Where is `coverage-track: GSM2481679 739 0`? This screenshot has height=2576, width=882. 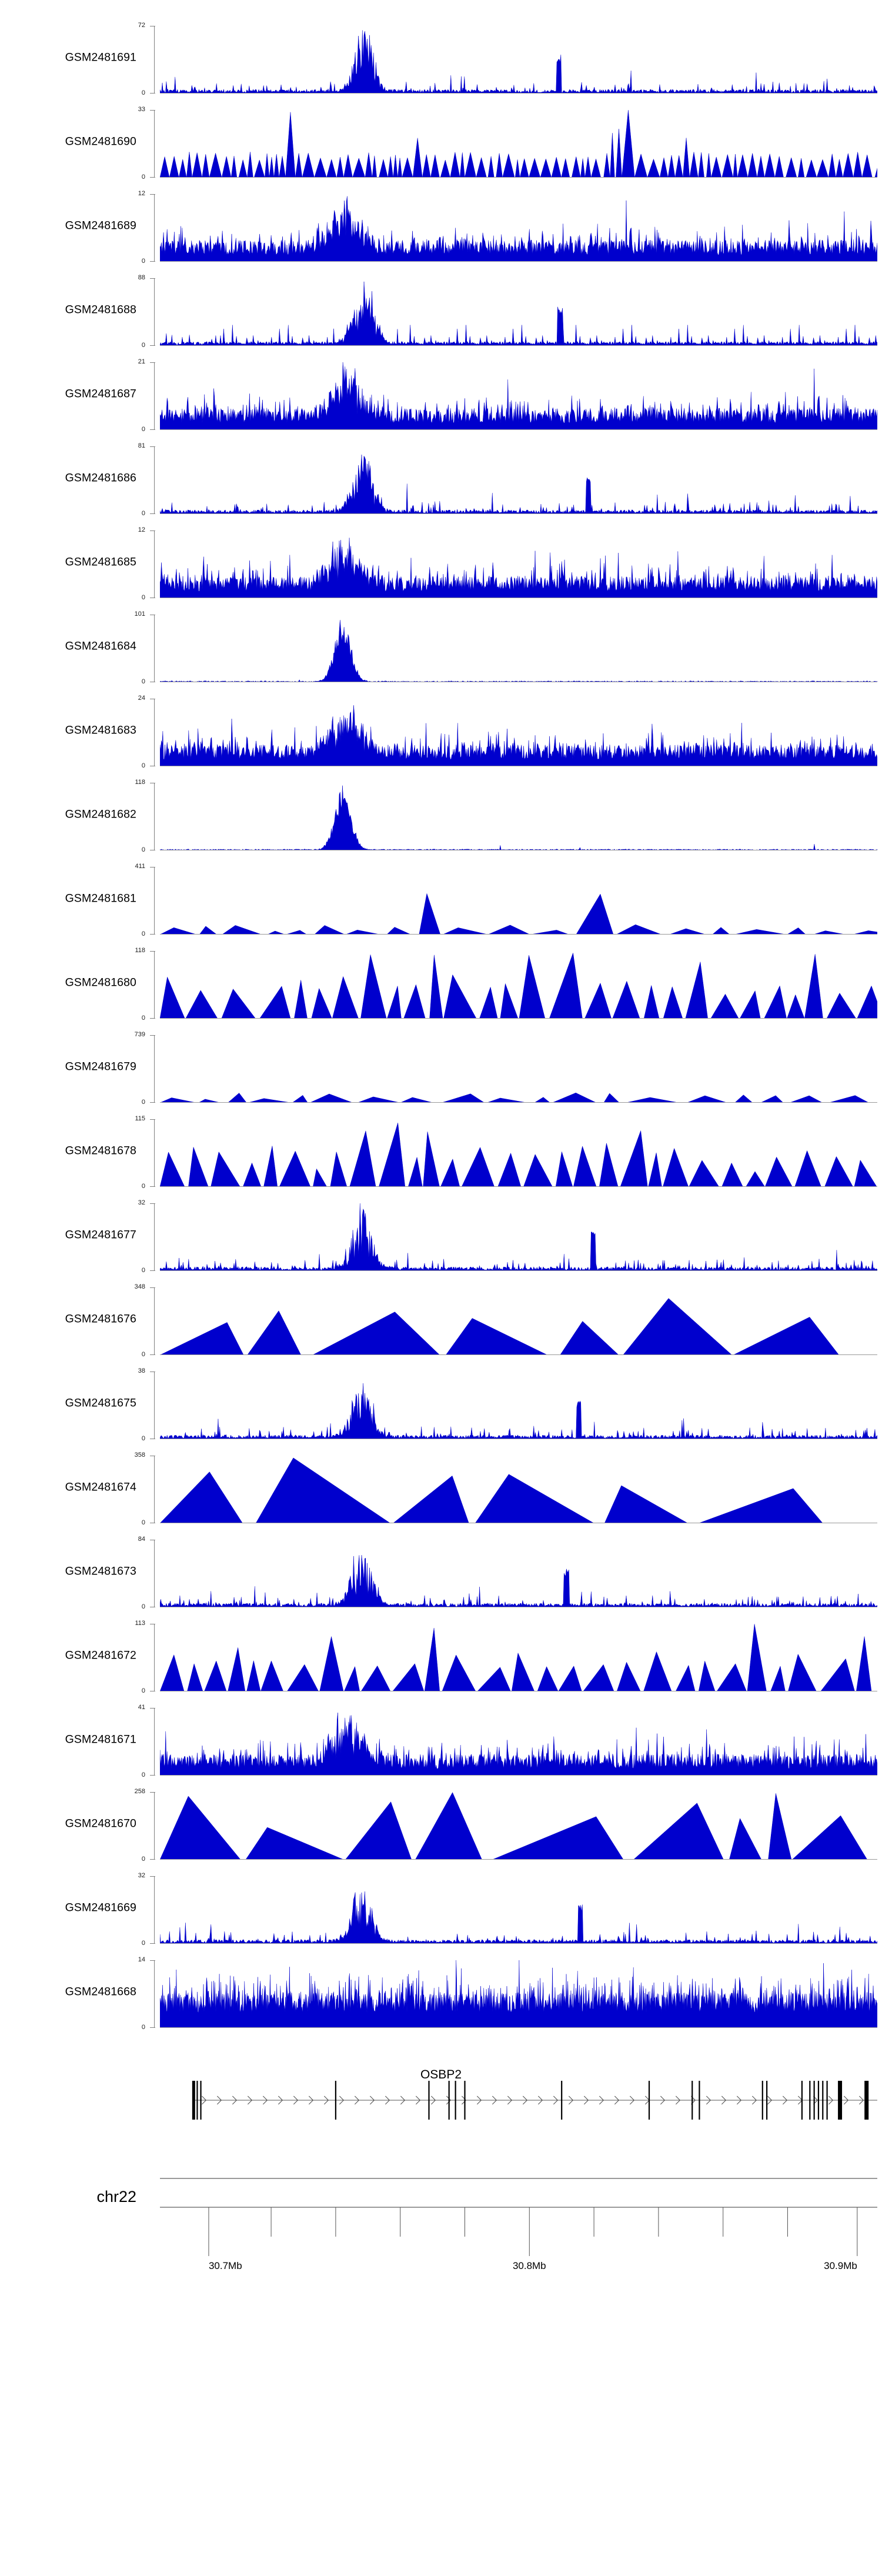
coverage-track: GSM2481679 739 0 is located at coordinates (441, 1067).